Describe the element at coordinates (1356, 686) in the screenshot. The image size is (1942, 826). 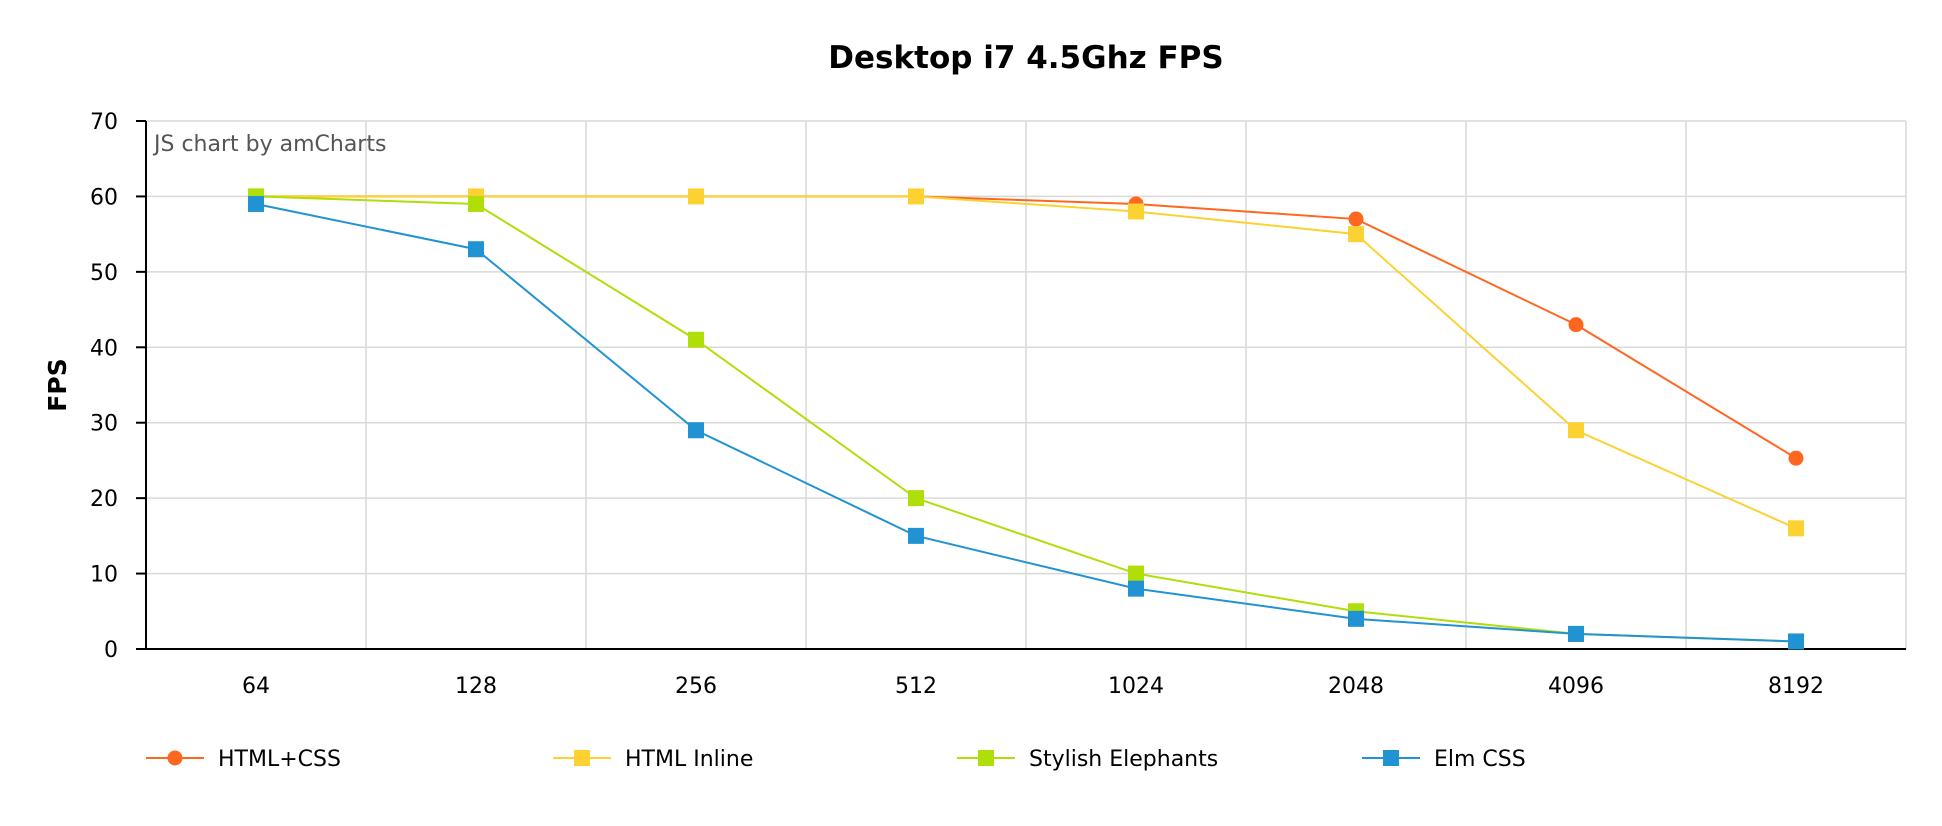
I see `x-tick-label: 2048` at that location.